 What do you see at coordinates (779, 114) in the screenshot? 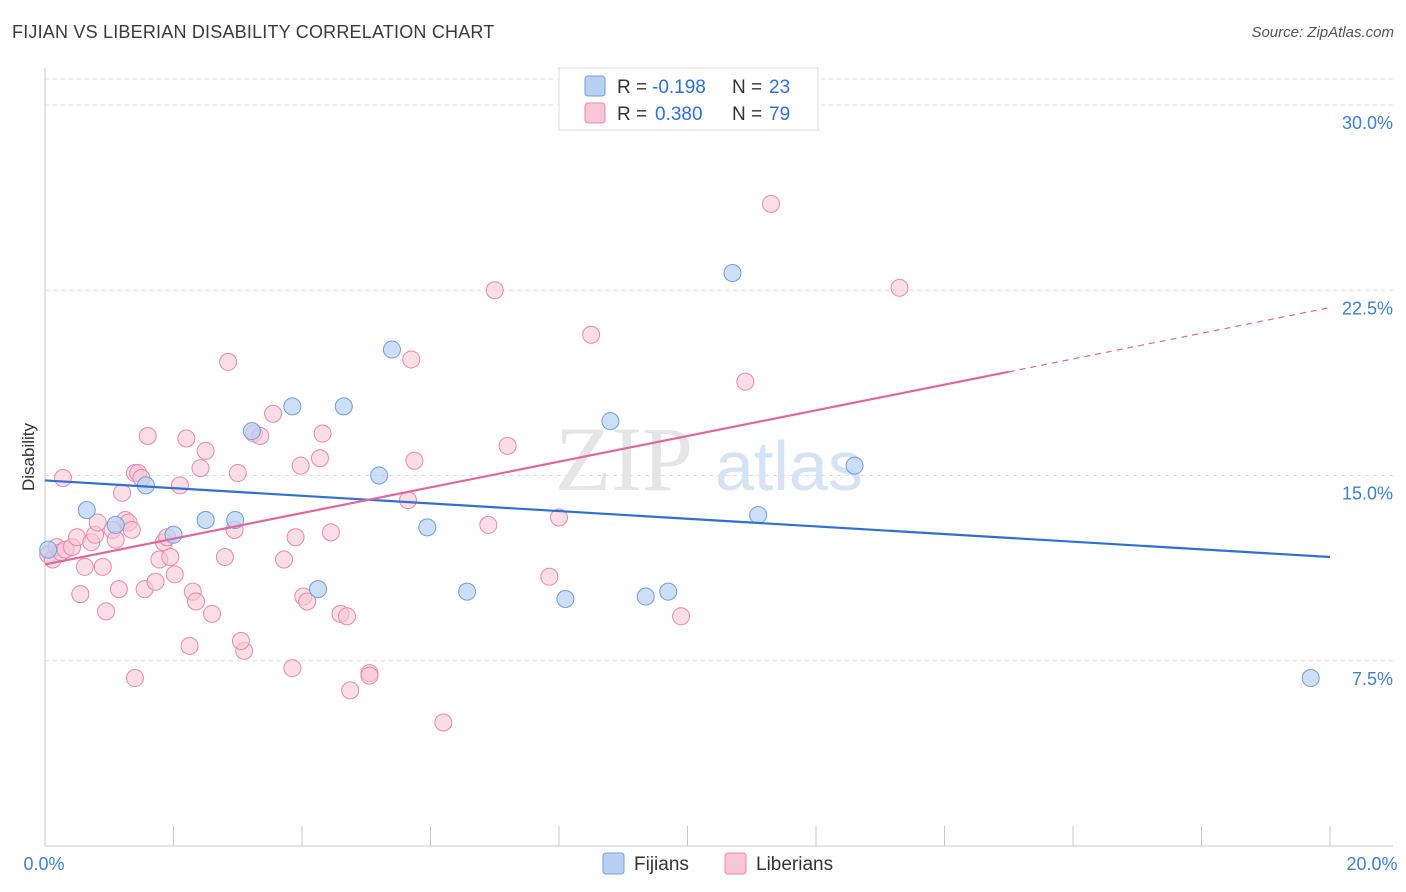
I see `liberian-n-value: 79` at bounding box center [779, 114].